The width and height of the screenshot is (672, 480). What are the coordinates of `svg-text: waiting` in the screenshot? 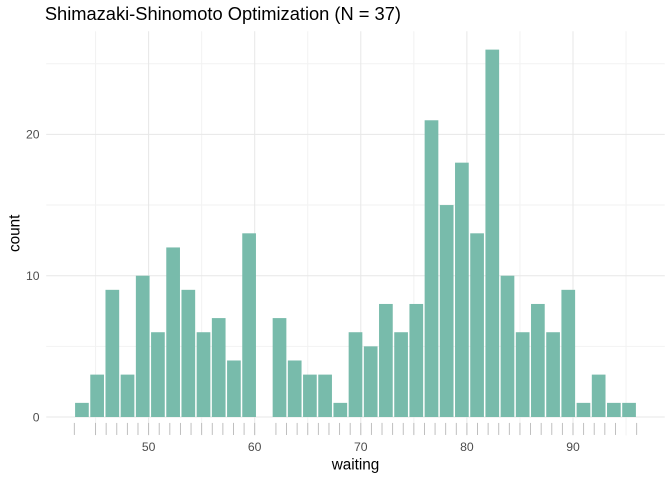 It's located at (355, 464).